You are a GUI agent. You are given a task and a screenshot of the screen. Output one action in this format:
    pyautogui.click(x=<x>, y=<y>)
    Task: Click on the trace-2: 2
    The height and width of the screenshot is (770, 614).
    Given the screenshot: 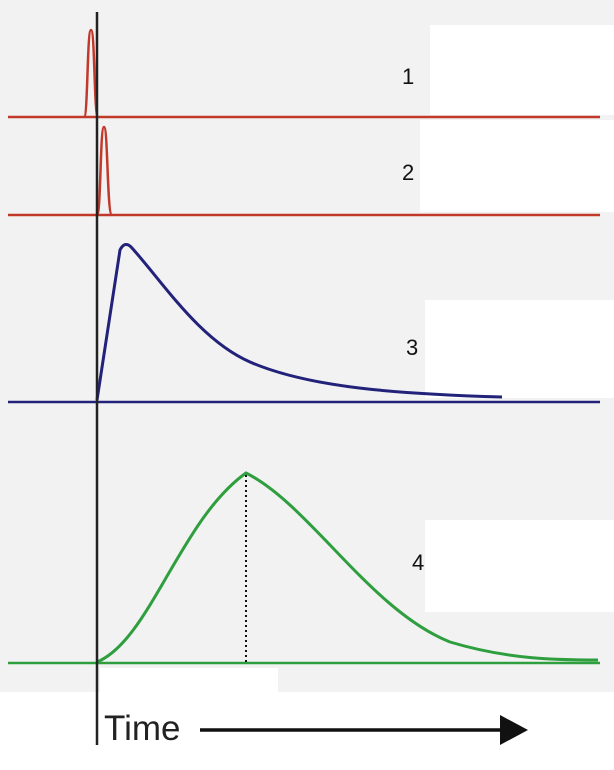 What is the action you would take?
    pyautogui.click(x=304, y=171)
    